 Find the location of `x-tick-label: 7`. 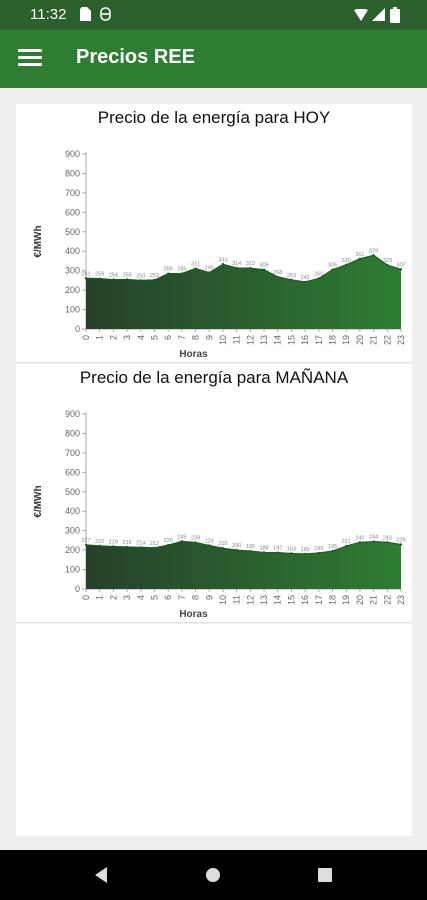

x-tick-label: 7 is located at coordinates (182, 597).